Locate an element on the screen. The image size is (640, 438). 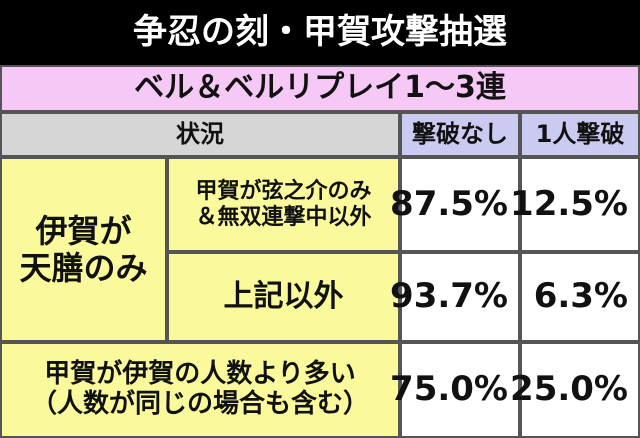
condition-text: 甲賀が弦之介のみ is located at coordinates (283, 192).